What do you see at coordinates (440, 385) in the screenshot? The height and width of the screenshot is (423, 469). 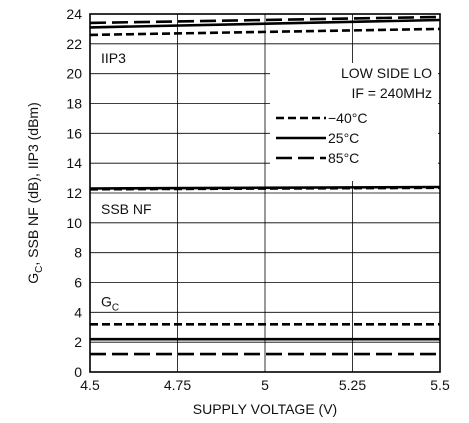 I see `x-tick-label: 5.5` at bounding box center [440, 385].